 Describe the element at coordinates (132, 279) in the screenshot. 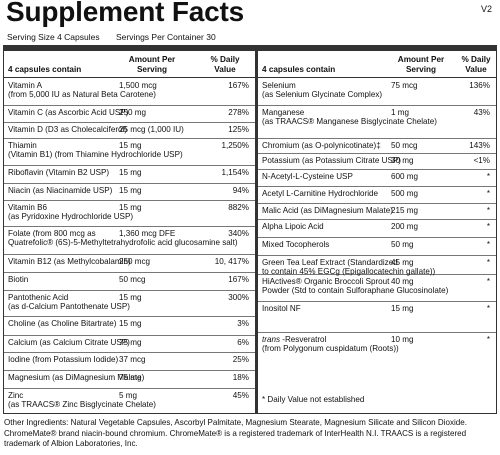

I see `amount-per-serving: 50 mcg` at that location.